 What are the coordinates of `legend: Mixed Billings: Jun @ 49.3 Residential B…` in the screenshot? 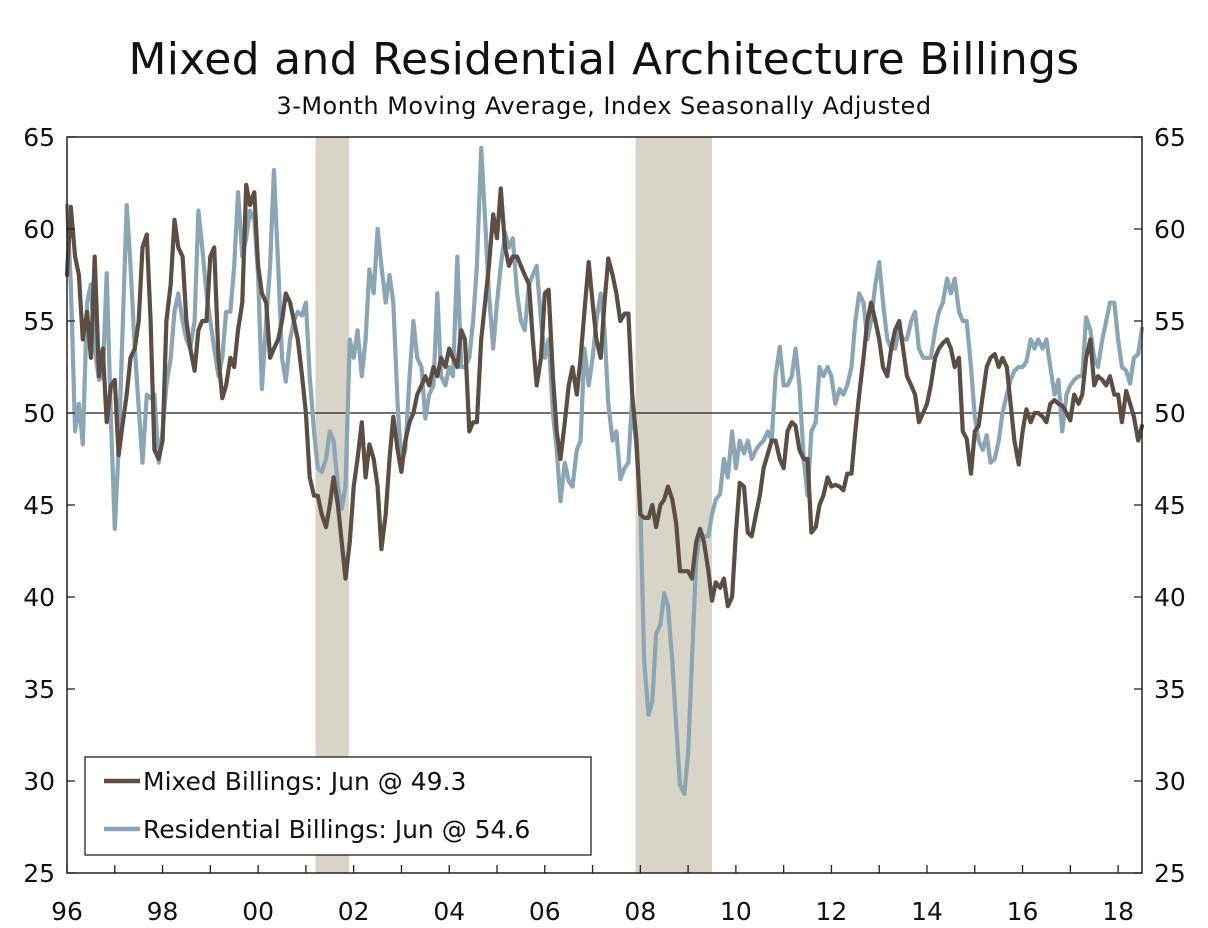 It's located at (338, 806).